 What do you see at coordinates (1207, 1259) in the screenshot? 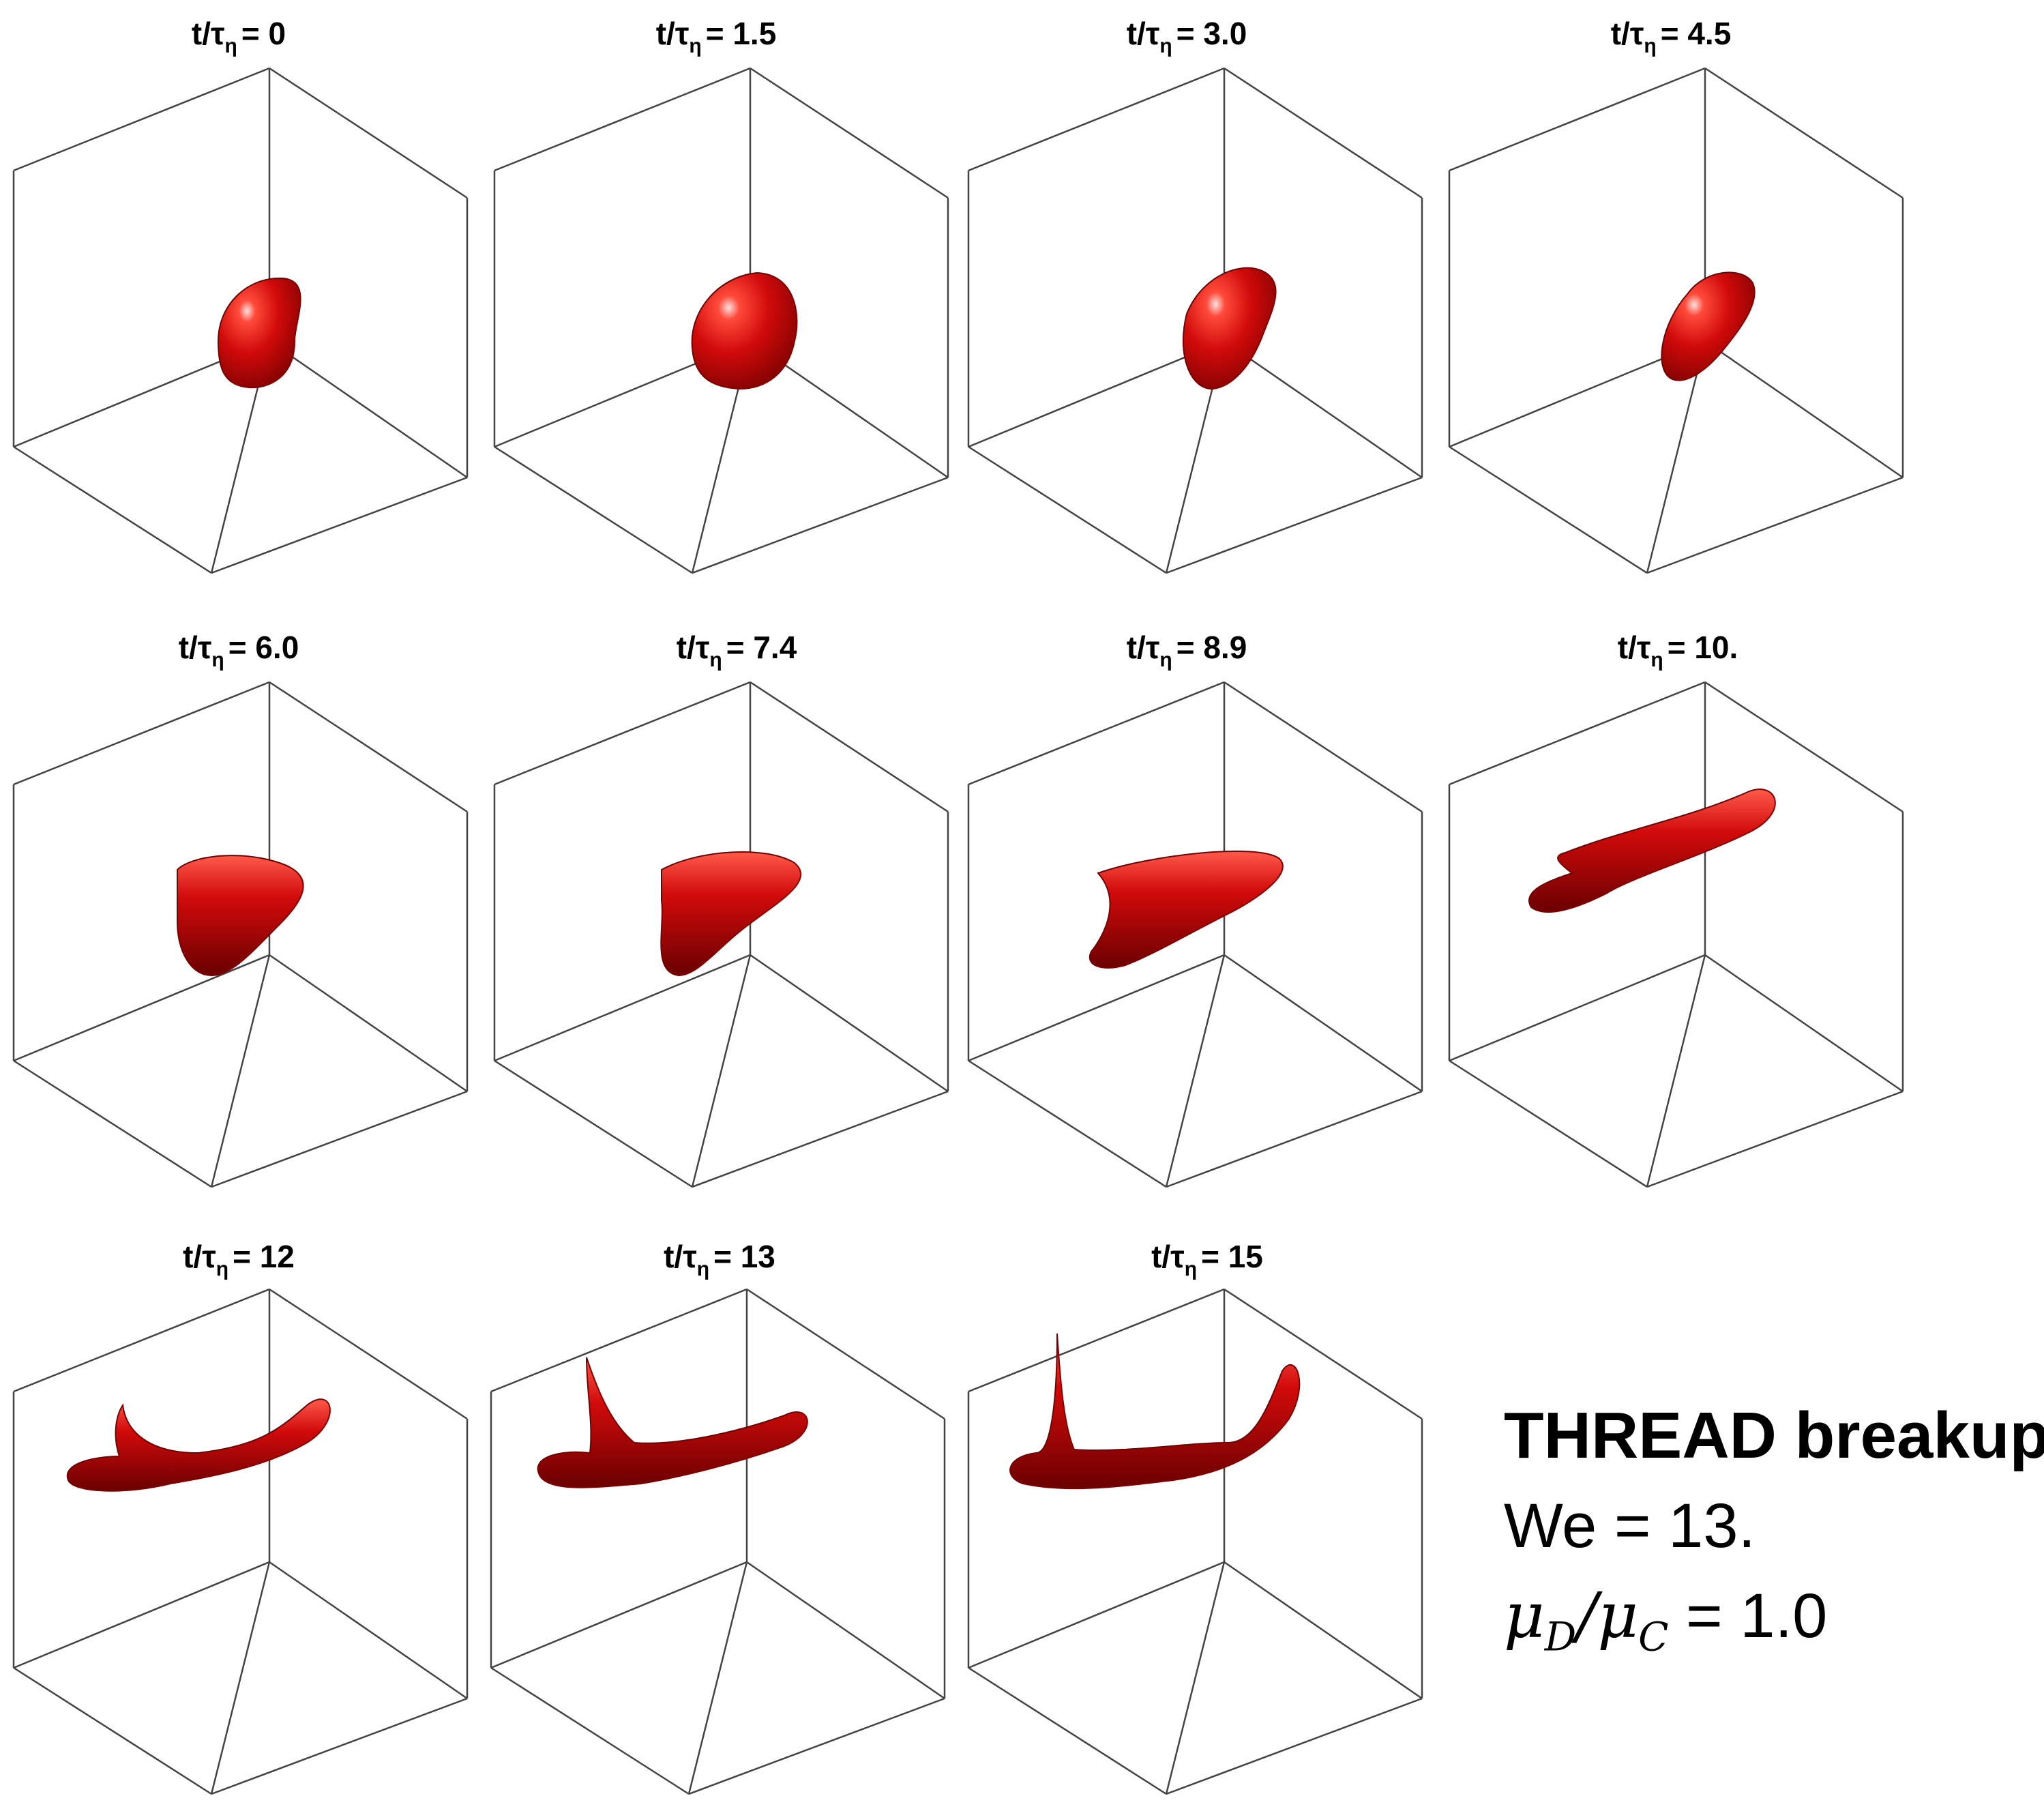
I see `panel-title: t/τη = 15` at bounding box center [1207, 1259].